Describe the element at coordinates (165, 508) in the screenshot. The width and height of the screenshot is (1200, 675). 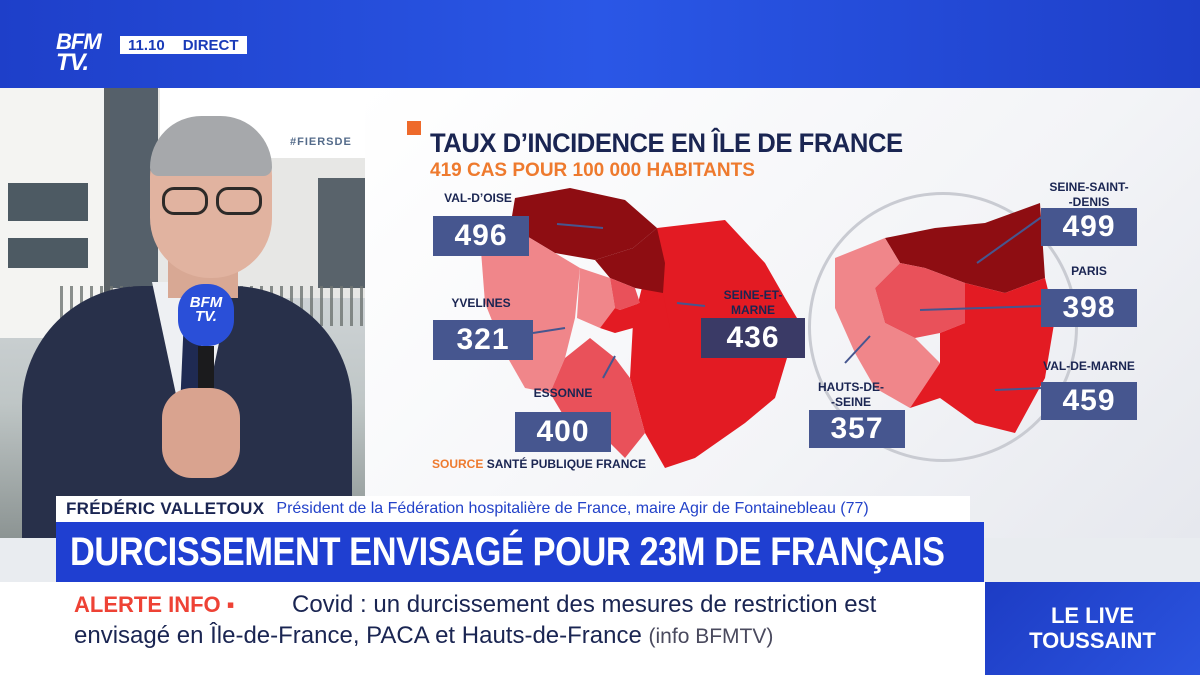
I see `speaker-name: FRÉDÉRIC VALLETOUX` at that location.